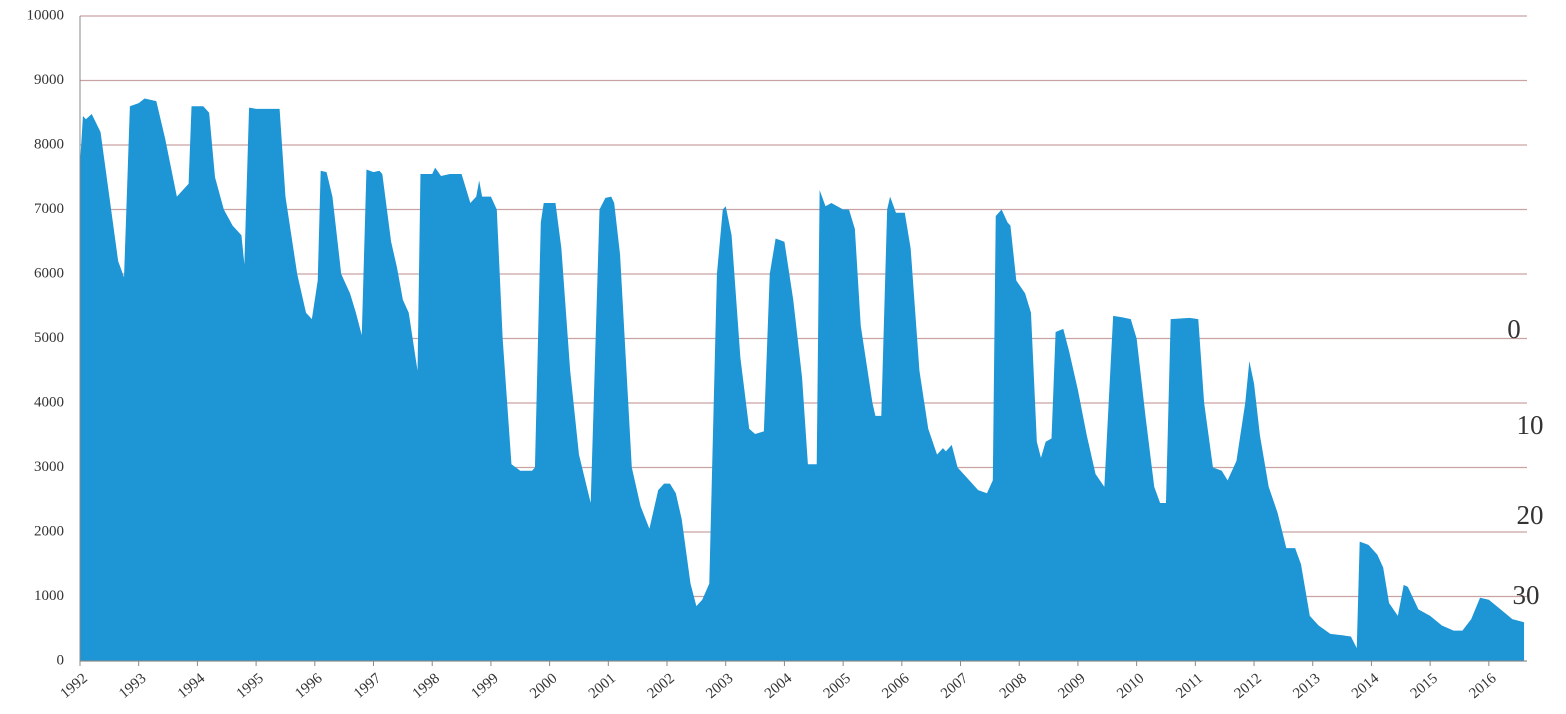  What do you see at coordinates (1189, 685) in the screenshot?
I see `x-tick-label: 2011` at bounding box center [1189, 685].